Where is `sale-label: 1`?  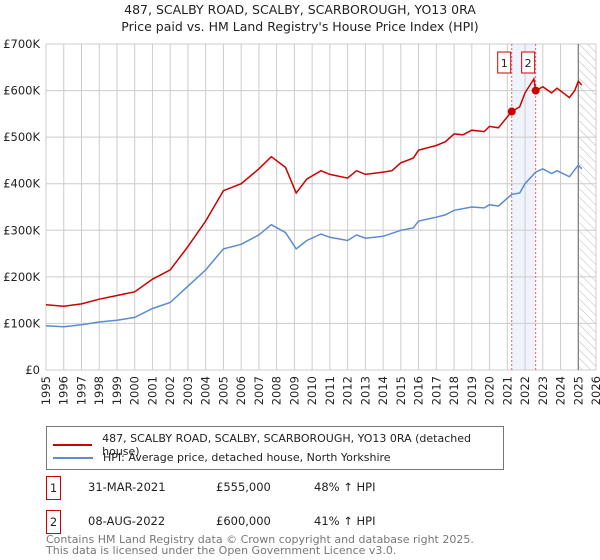
sale-label: 1 is located at coordinates (504, 63).